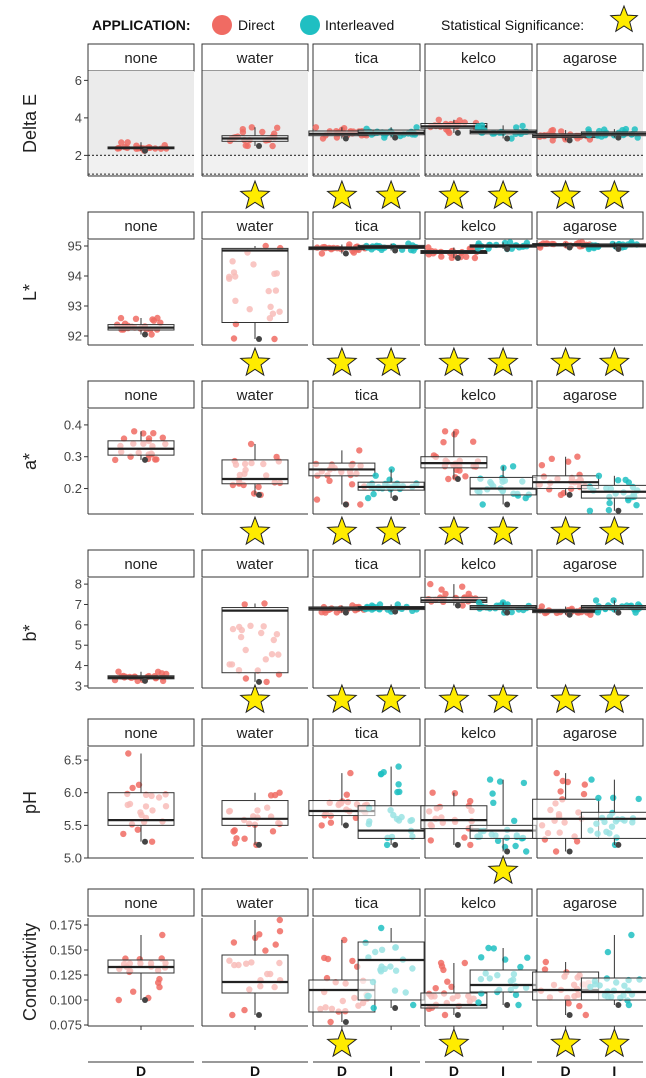  Describe the element at coordinates (342, 496) in the screenshot. I see `box-tica-D` at that location.